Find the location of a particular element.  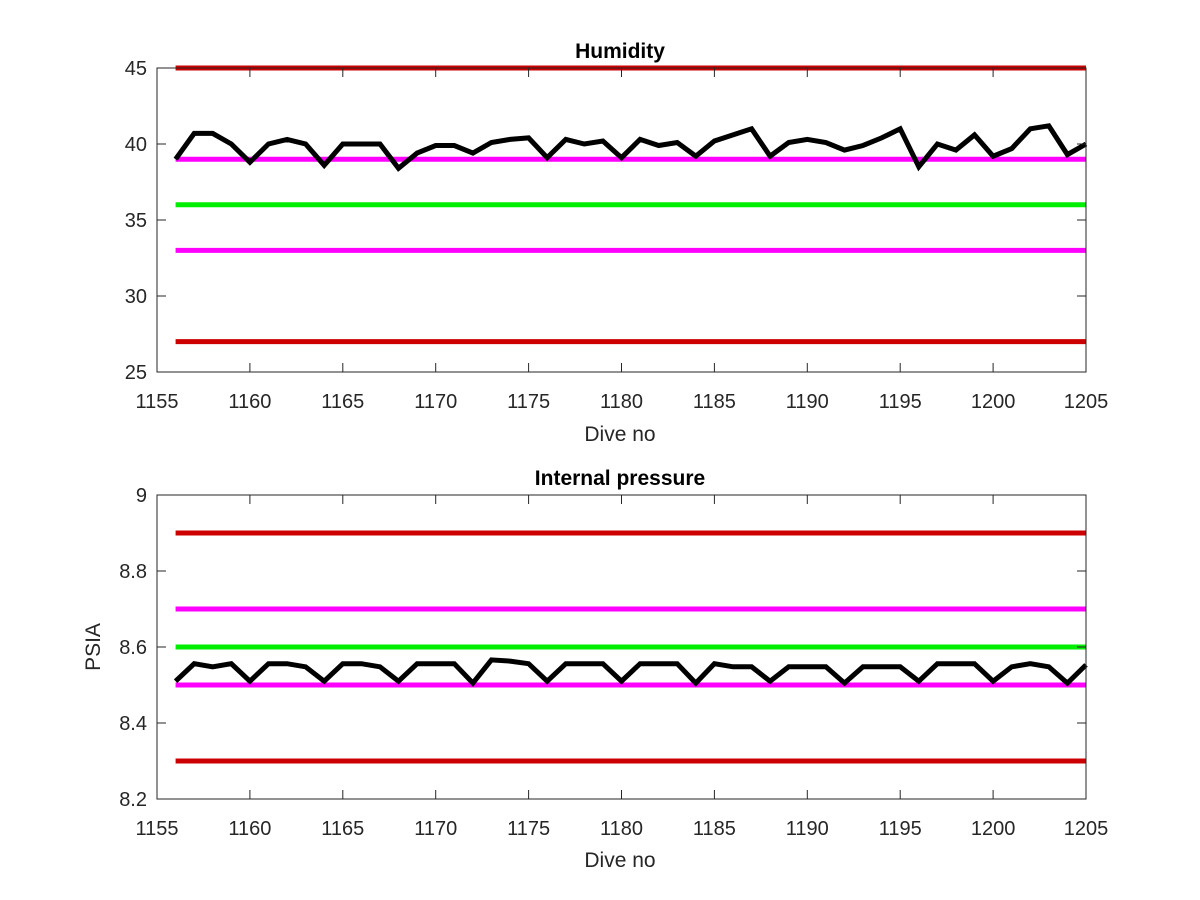

humidity-x-tick-label-4: 1175 is located at coordinates (528, 402).